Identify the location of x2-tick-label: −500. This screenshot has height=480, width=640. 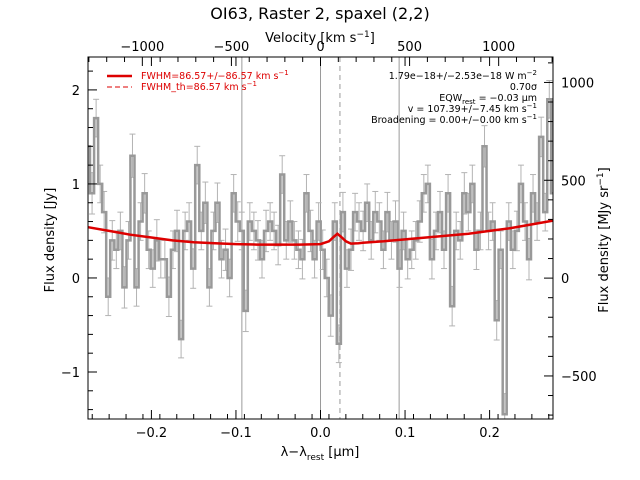
(232, 47).